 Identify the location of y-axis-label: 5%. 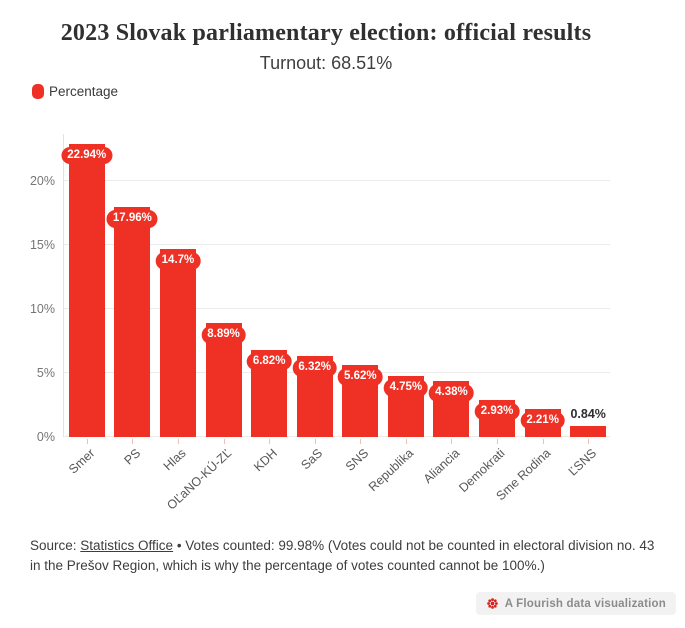
(45, 373).